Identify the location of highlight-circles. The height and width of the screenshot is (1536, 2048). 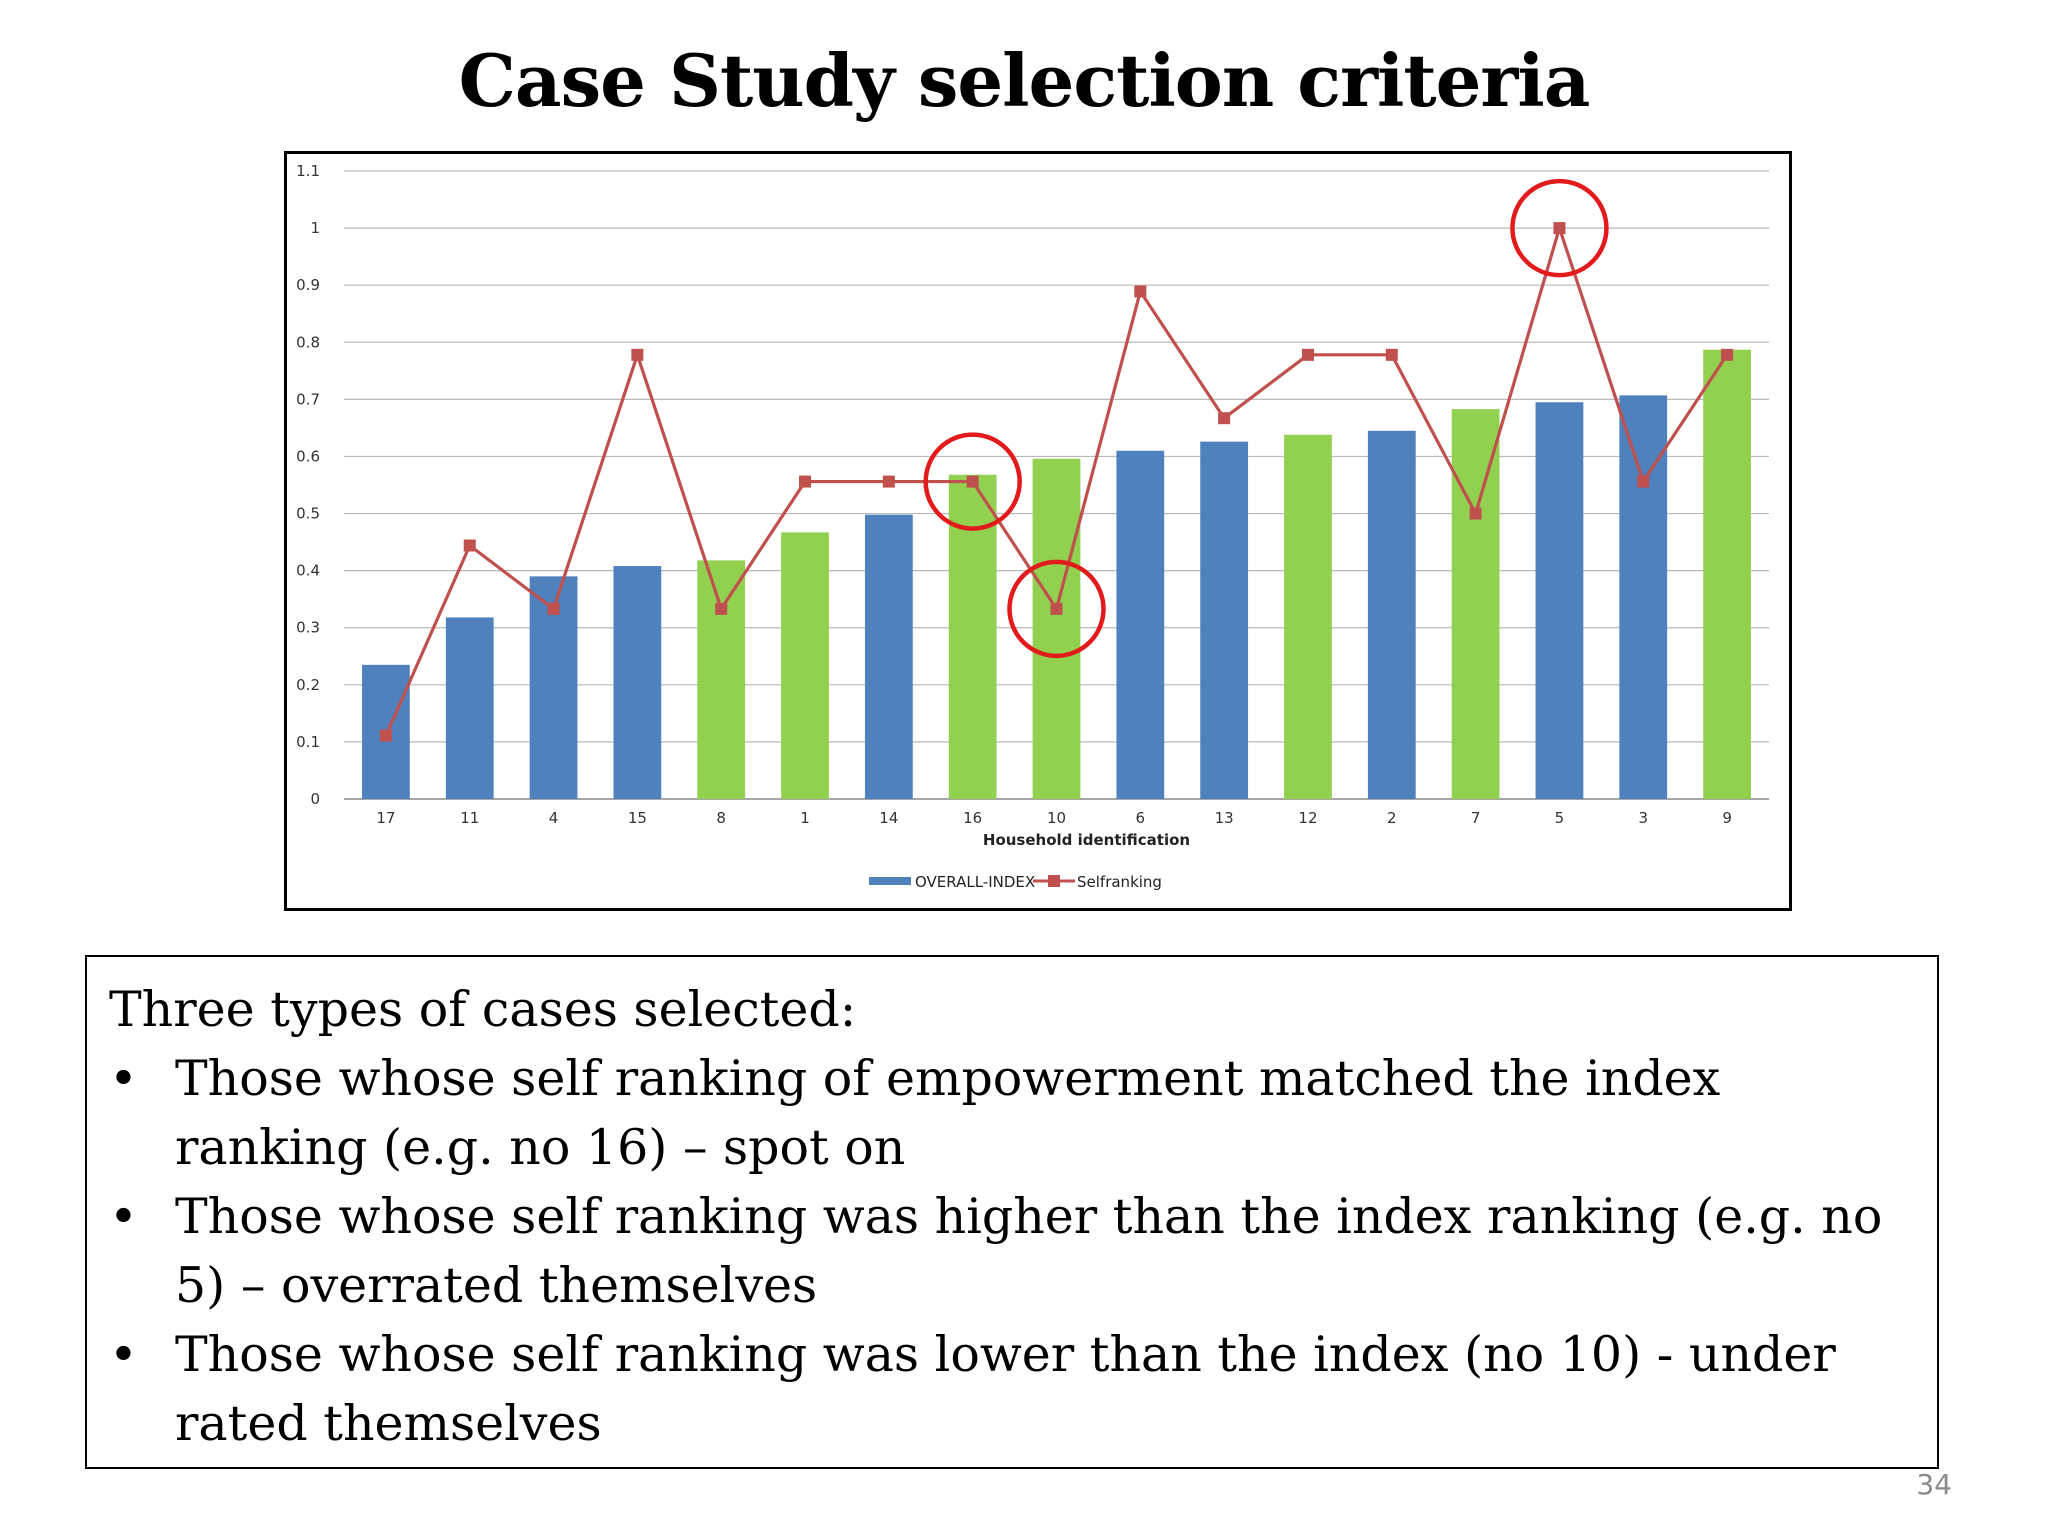
(1266, 418).